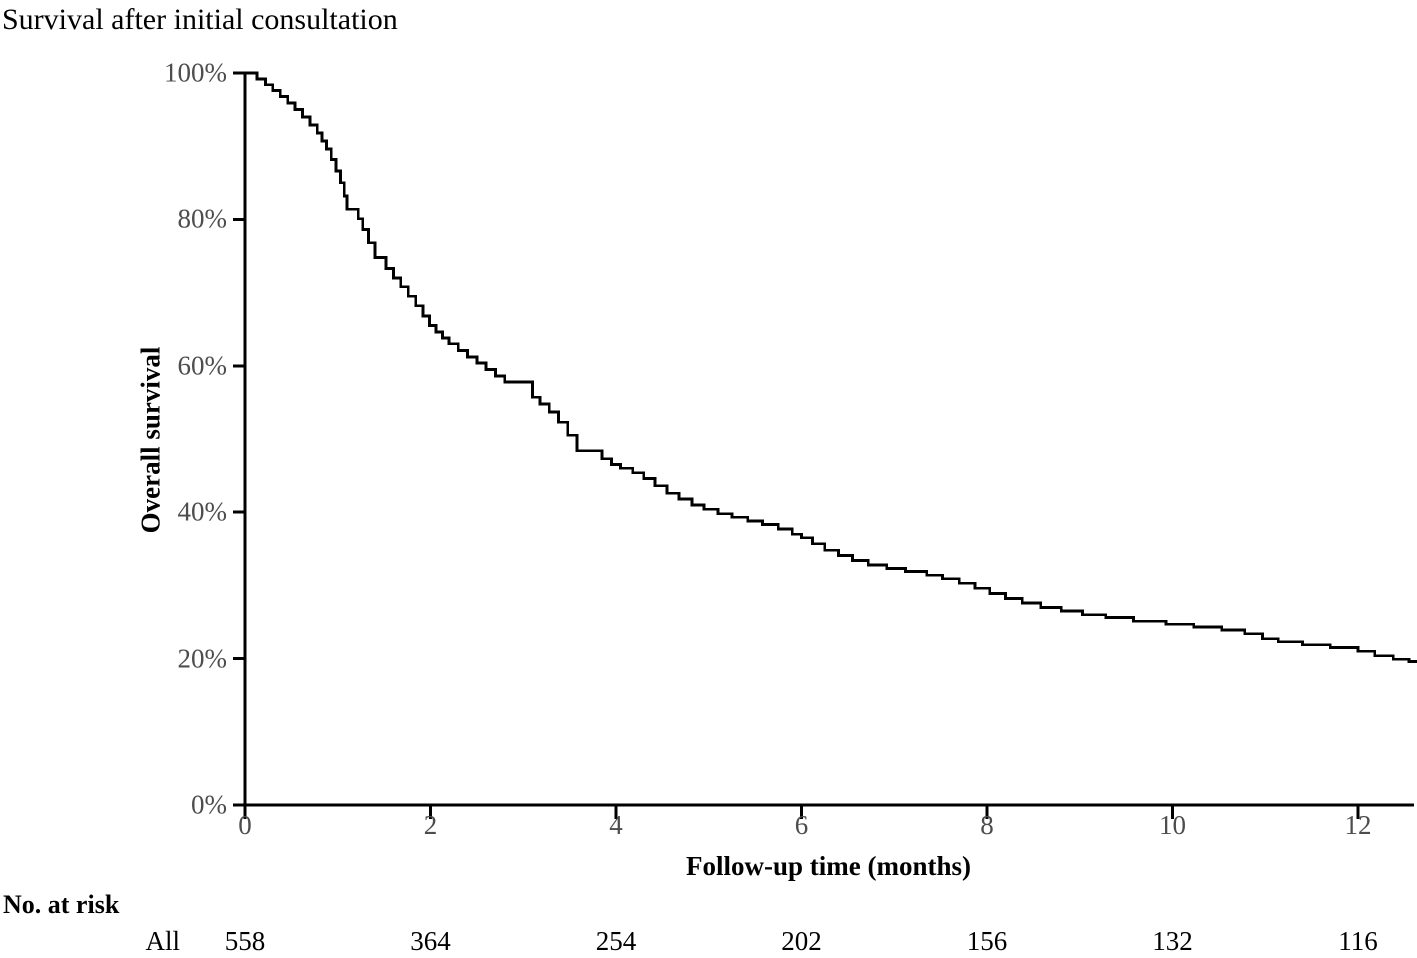 This screenshot has width=1417, height=958. I want to click on risk-count: 156, so click(987, 941).